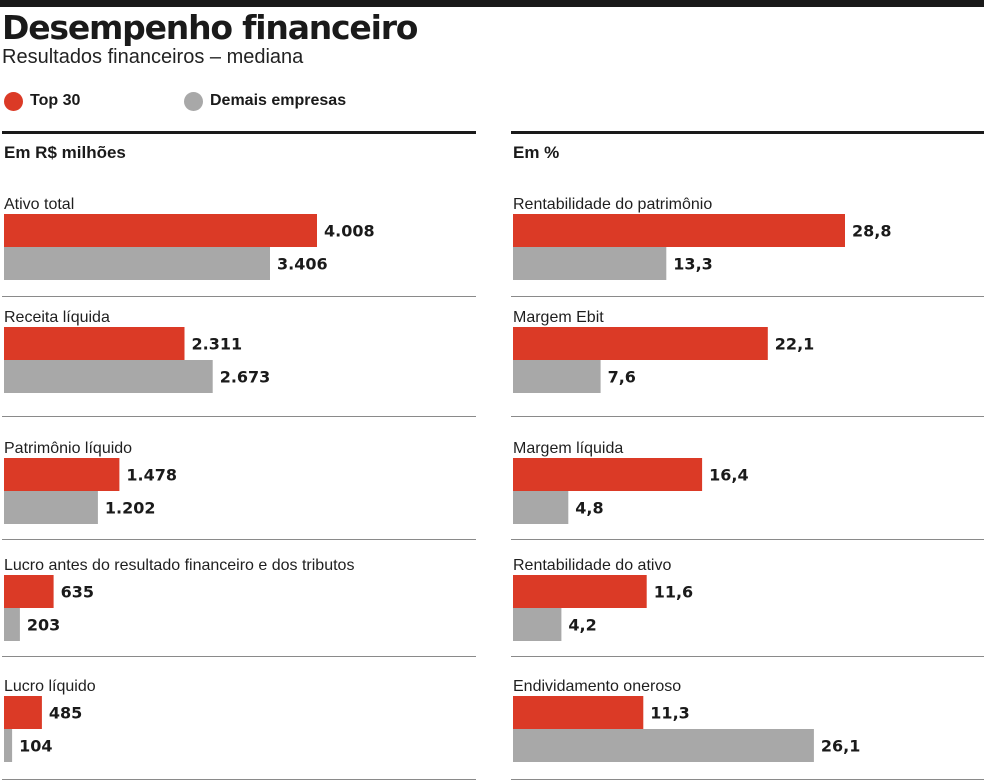 The image size is (984, 781). I want to click on legend: Top 30 Demais empresas, so click(492, 101).